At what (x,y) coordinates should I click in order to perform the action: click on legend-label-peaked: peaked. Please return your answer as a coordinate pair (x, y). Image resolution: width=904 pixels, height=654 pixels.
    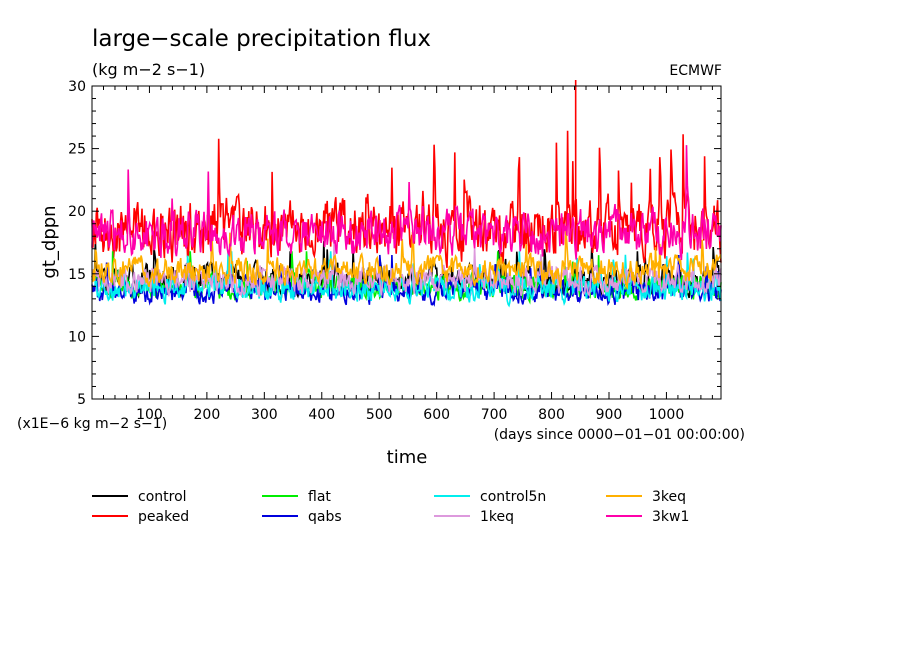
    Looking at the image, I should click on (163, 517).